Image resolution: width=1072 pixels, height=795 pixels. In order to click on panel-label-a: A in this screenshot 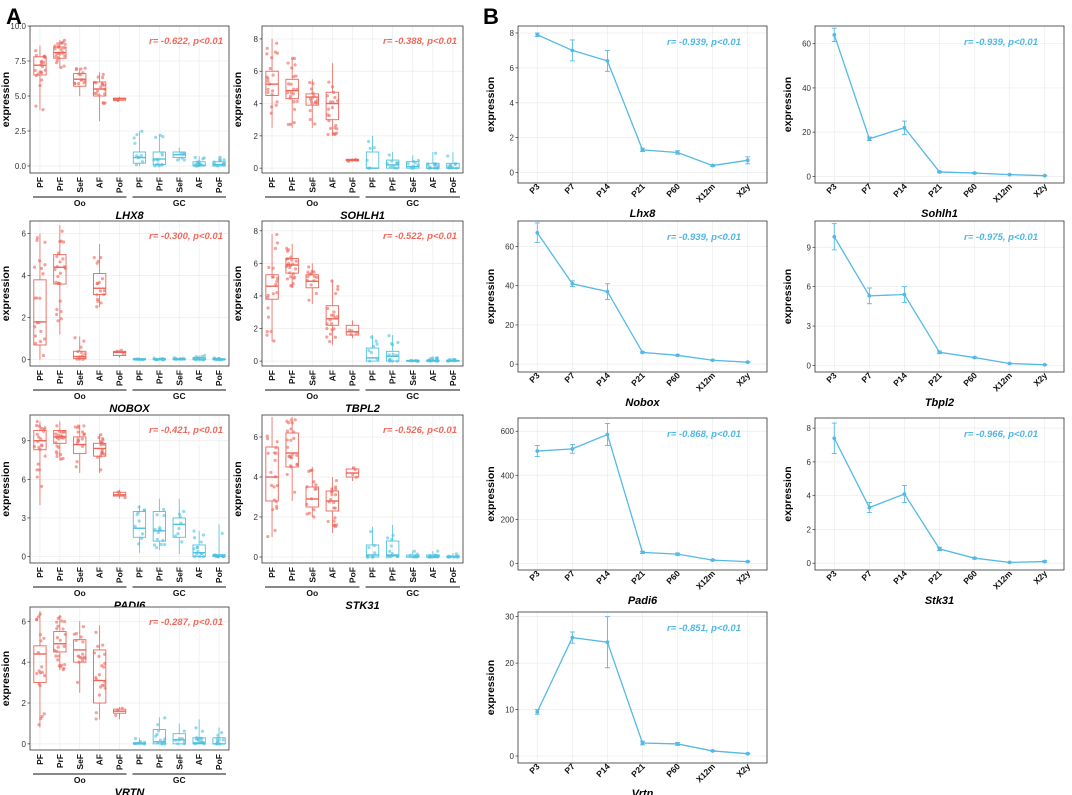, I will do `click(14, 16)`.